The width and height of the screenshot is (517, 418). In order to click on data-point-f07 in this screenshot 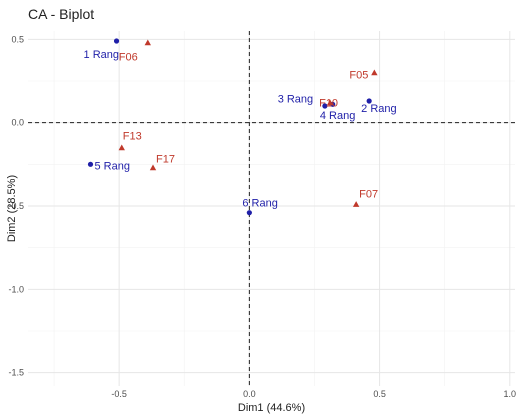, I will do `click(356, 204)`.